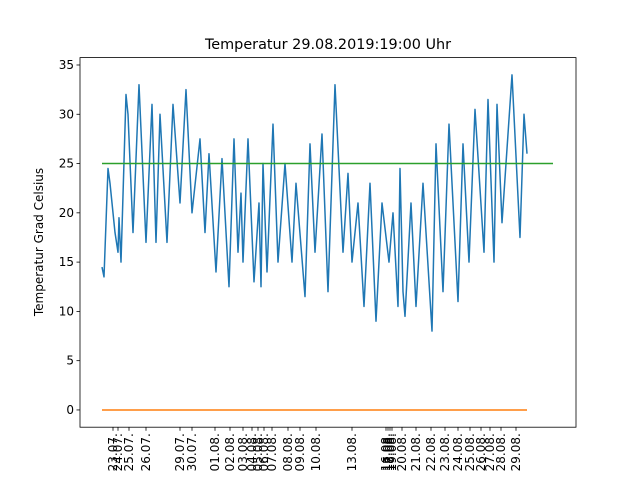  I want to click on x-tick-label: 02.08., so click(230, 452).